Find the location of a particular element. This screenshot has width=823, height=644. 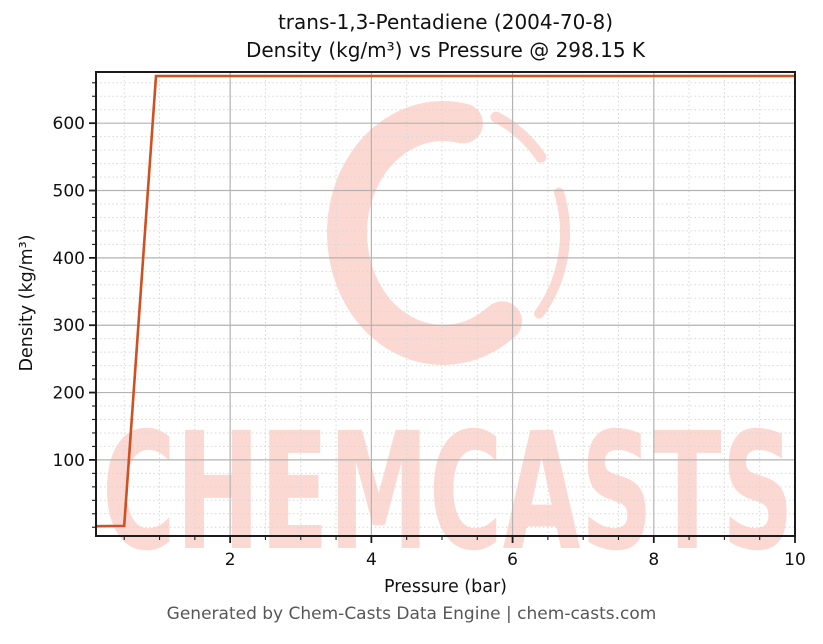

chart-title-line2: Density (kg/m³) vs Pressure @ 298.15 K is located at coordinates (445, 49).